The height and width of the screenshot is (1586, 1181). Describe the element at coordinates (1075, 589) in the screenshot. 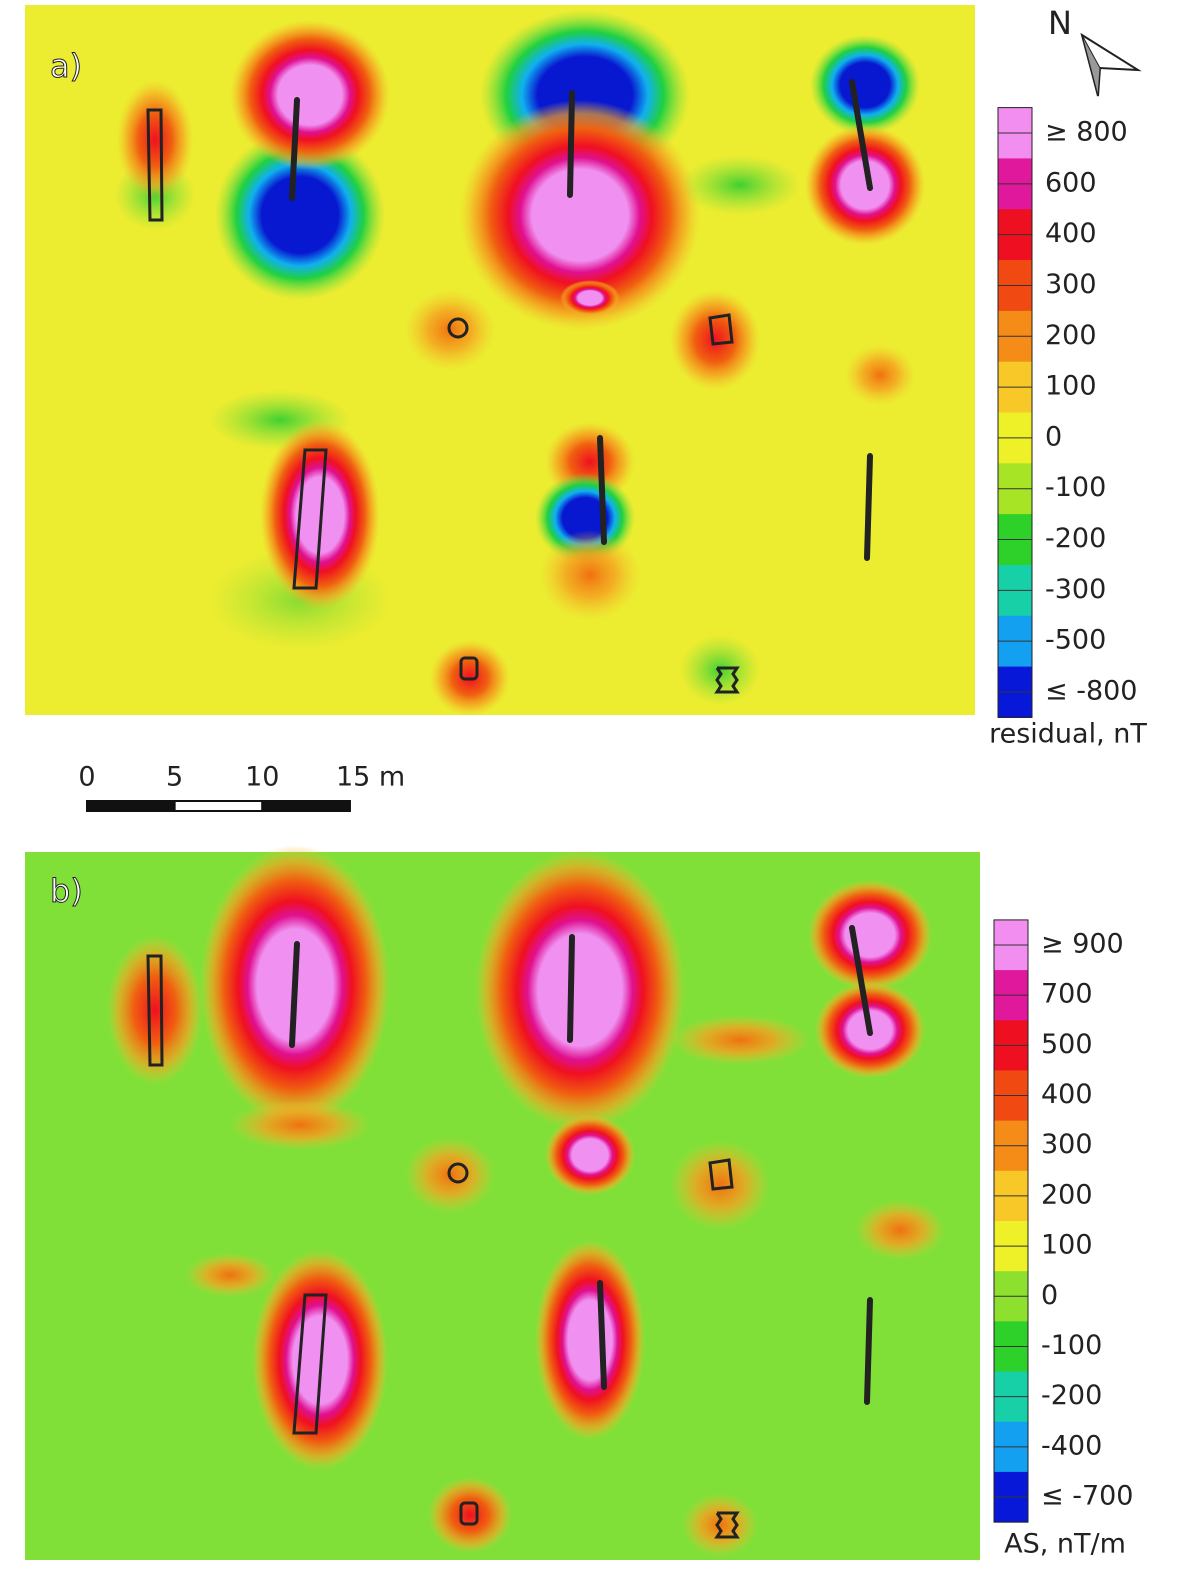

I see `colorbar-label: -300` at that location.